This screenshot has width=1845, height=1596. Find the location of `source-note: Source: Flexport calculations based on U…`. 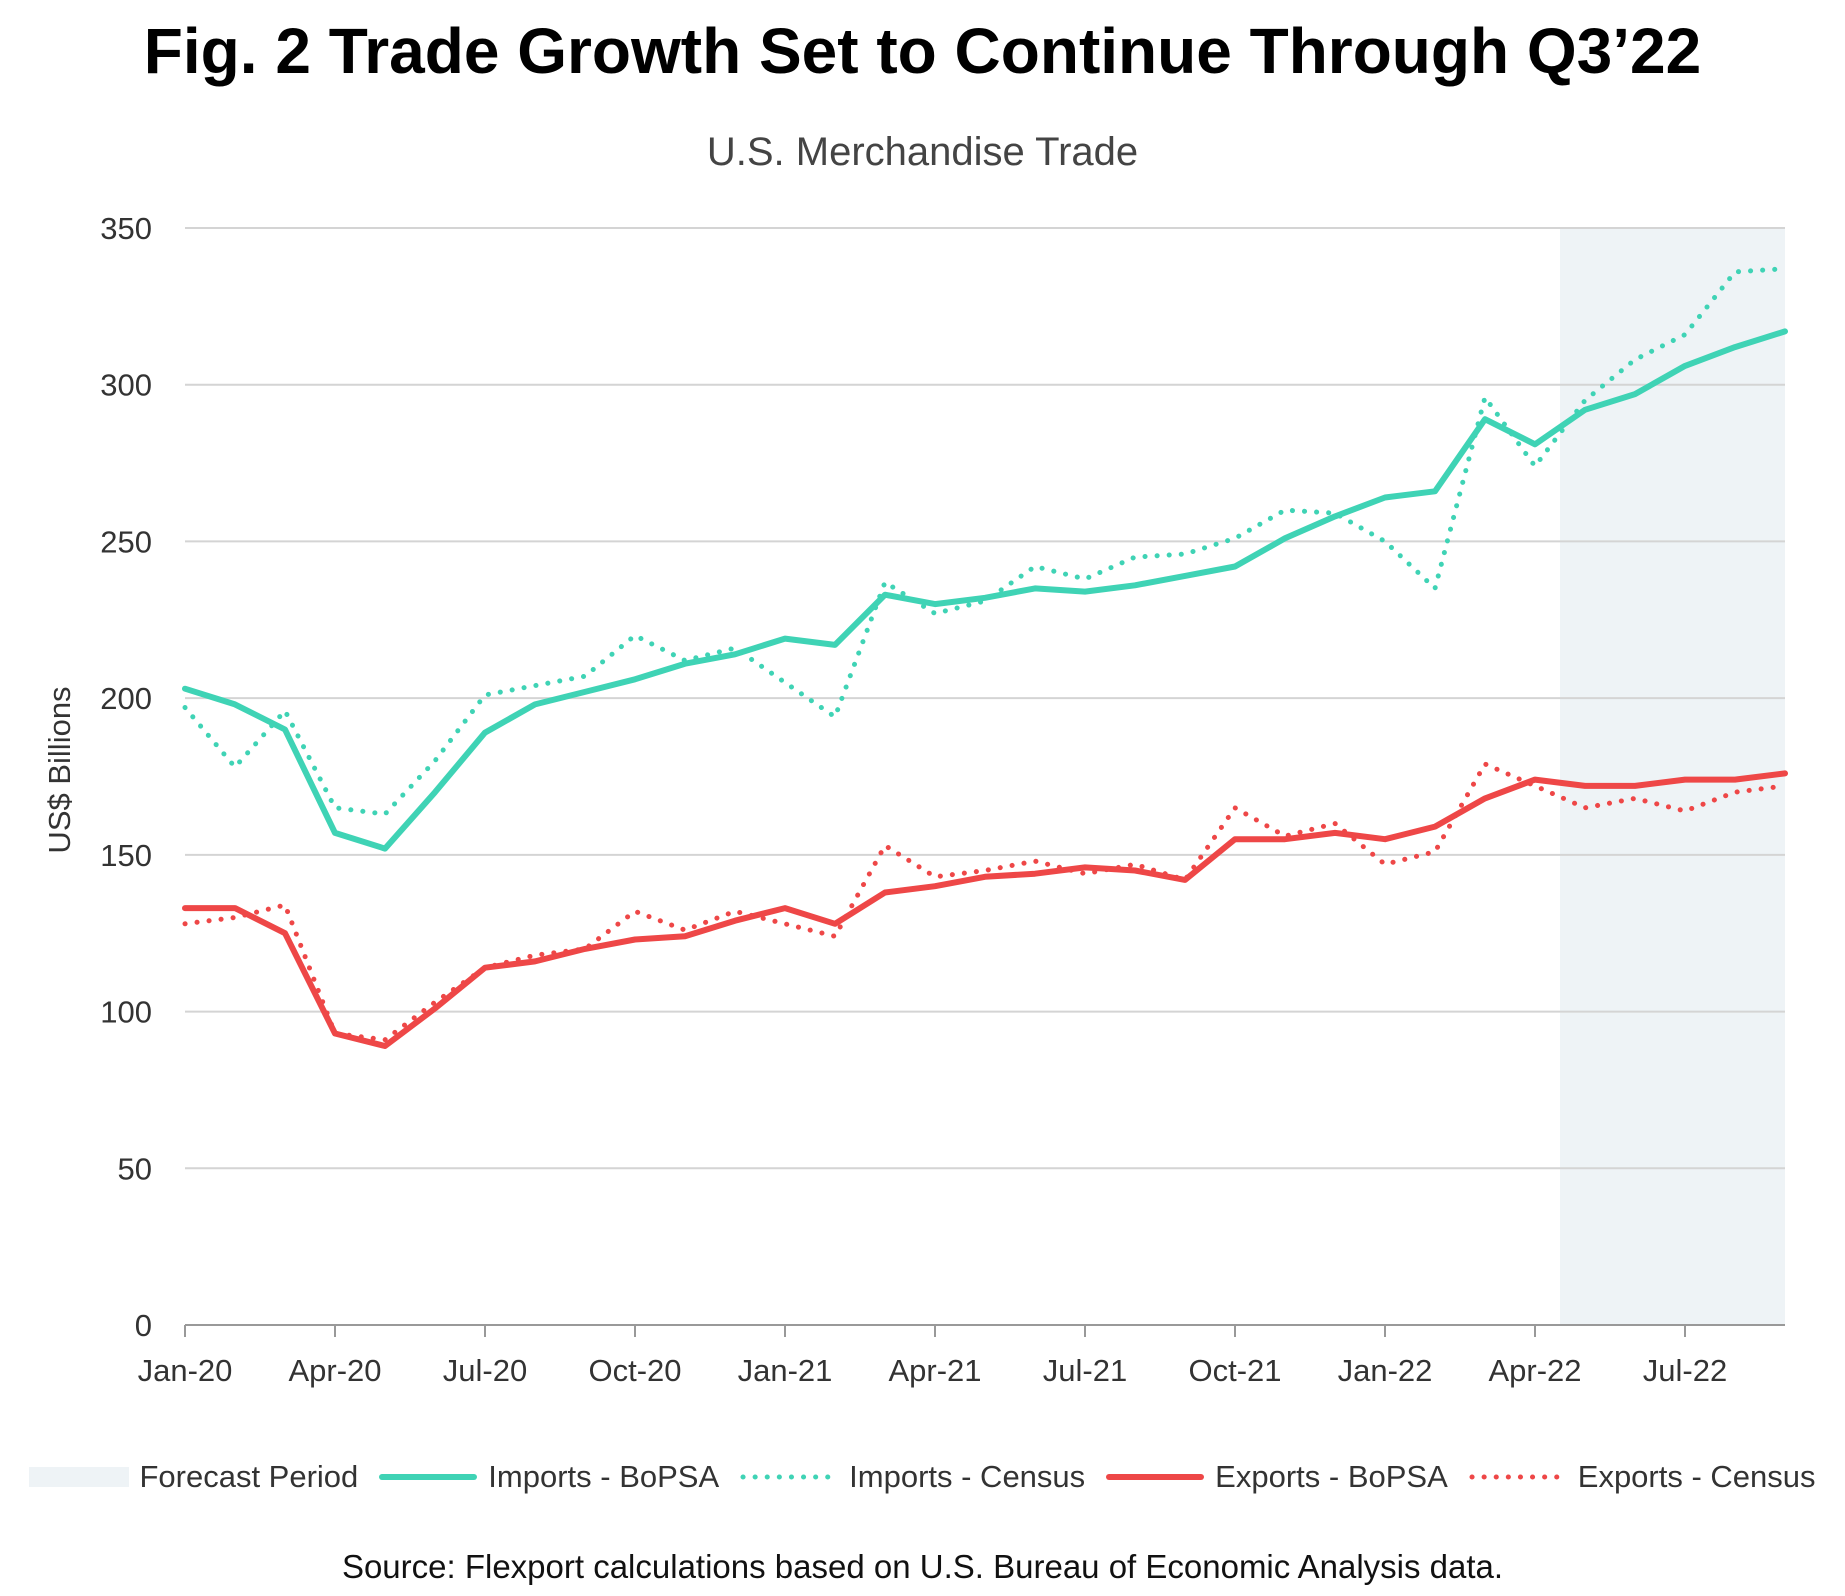

source-note: Source: Flexport calculations based on U… is located at coordinates (922, 1566).